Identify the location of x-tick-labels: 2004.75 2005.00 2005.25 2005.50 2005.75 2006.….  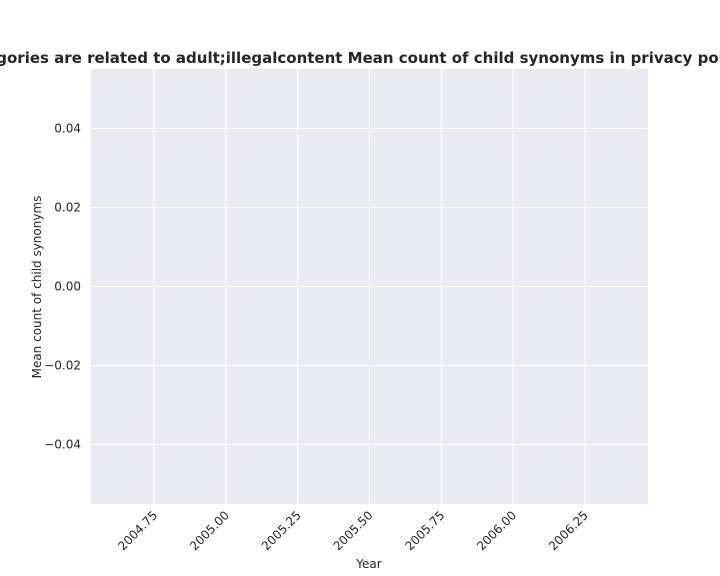
(353, 530).